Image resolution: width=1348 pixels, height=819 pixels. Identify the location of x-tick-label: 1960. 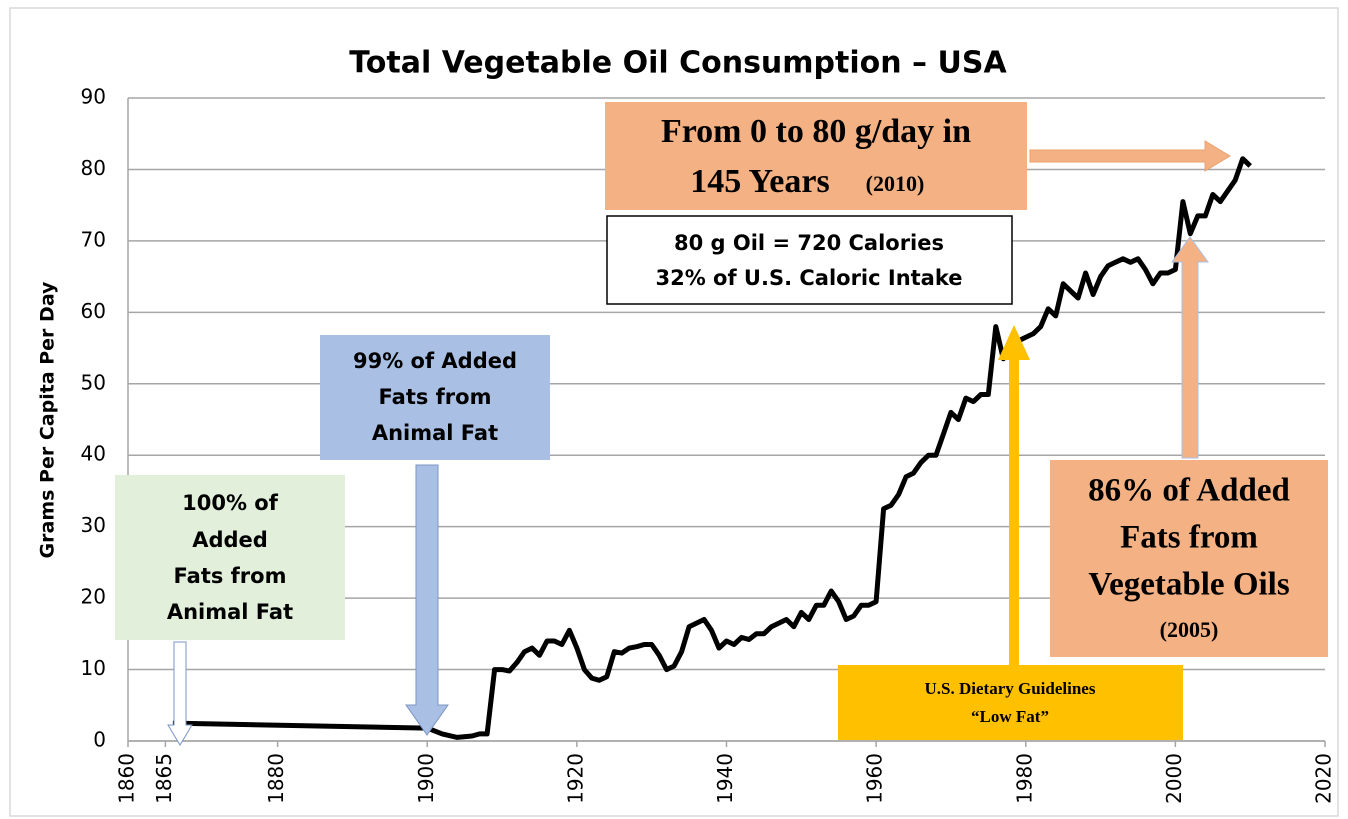
(875, 778).